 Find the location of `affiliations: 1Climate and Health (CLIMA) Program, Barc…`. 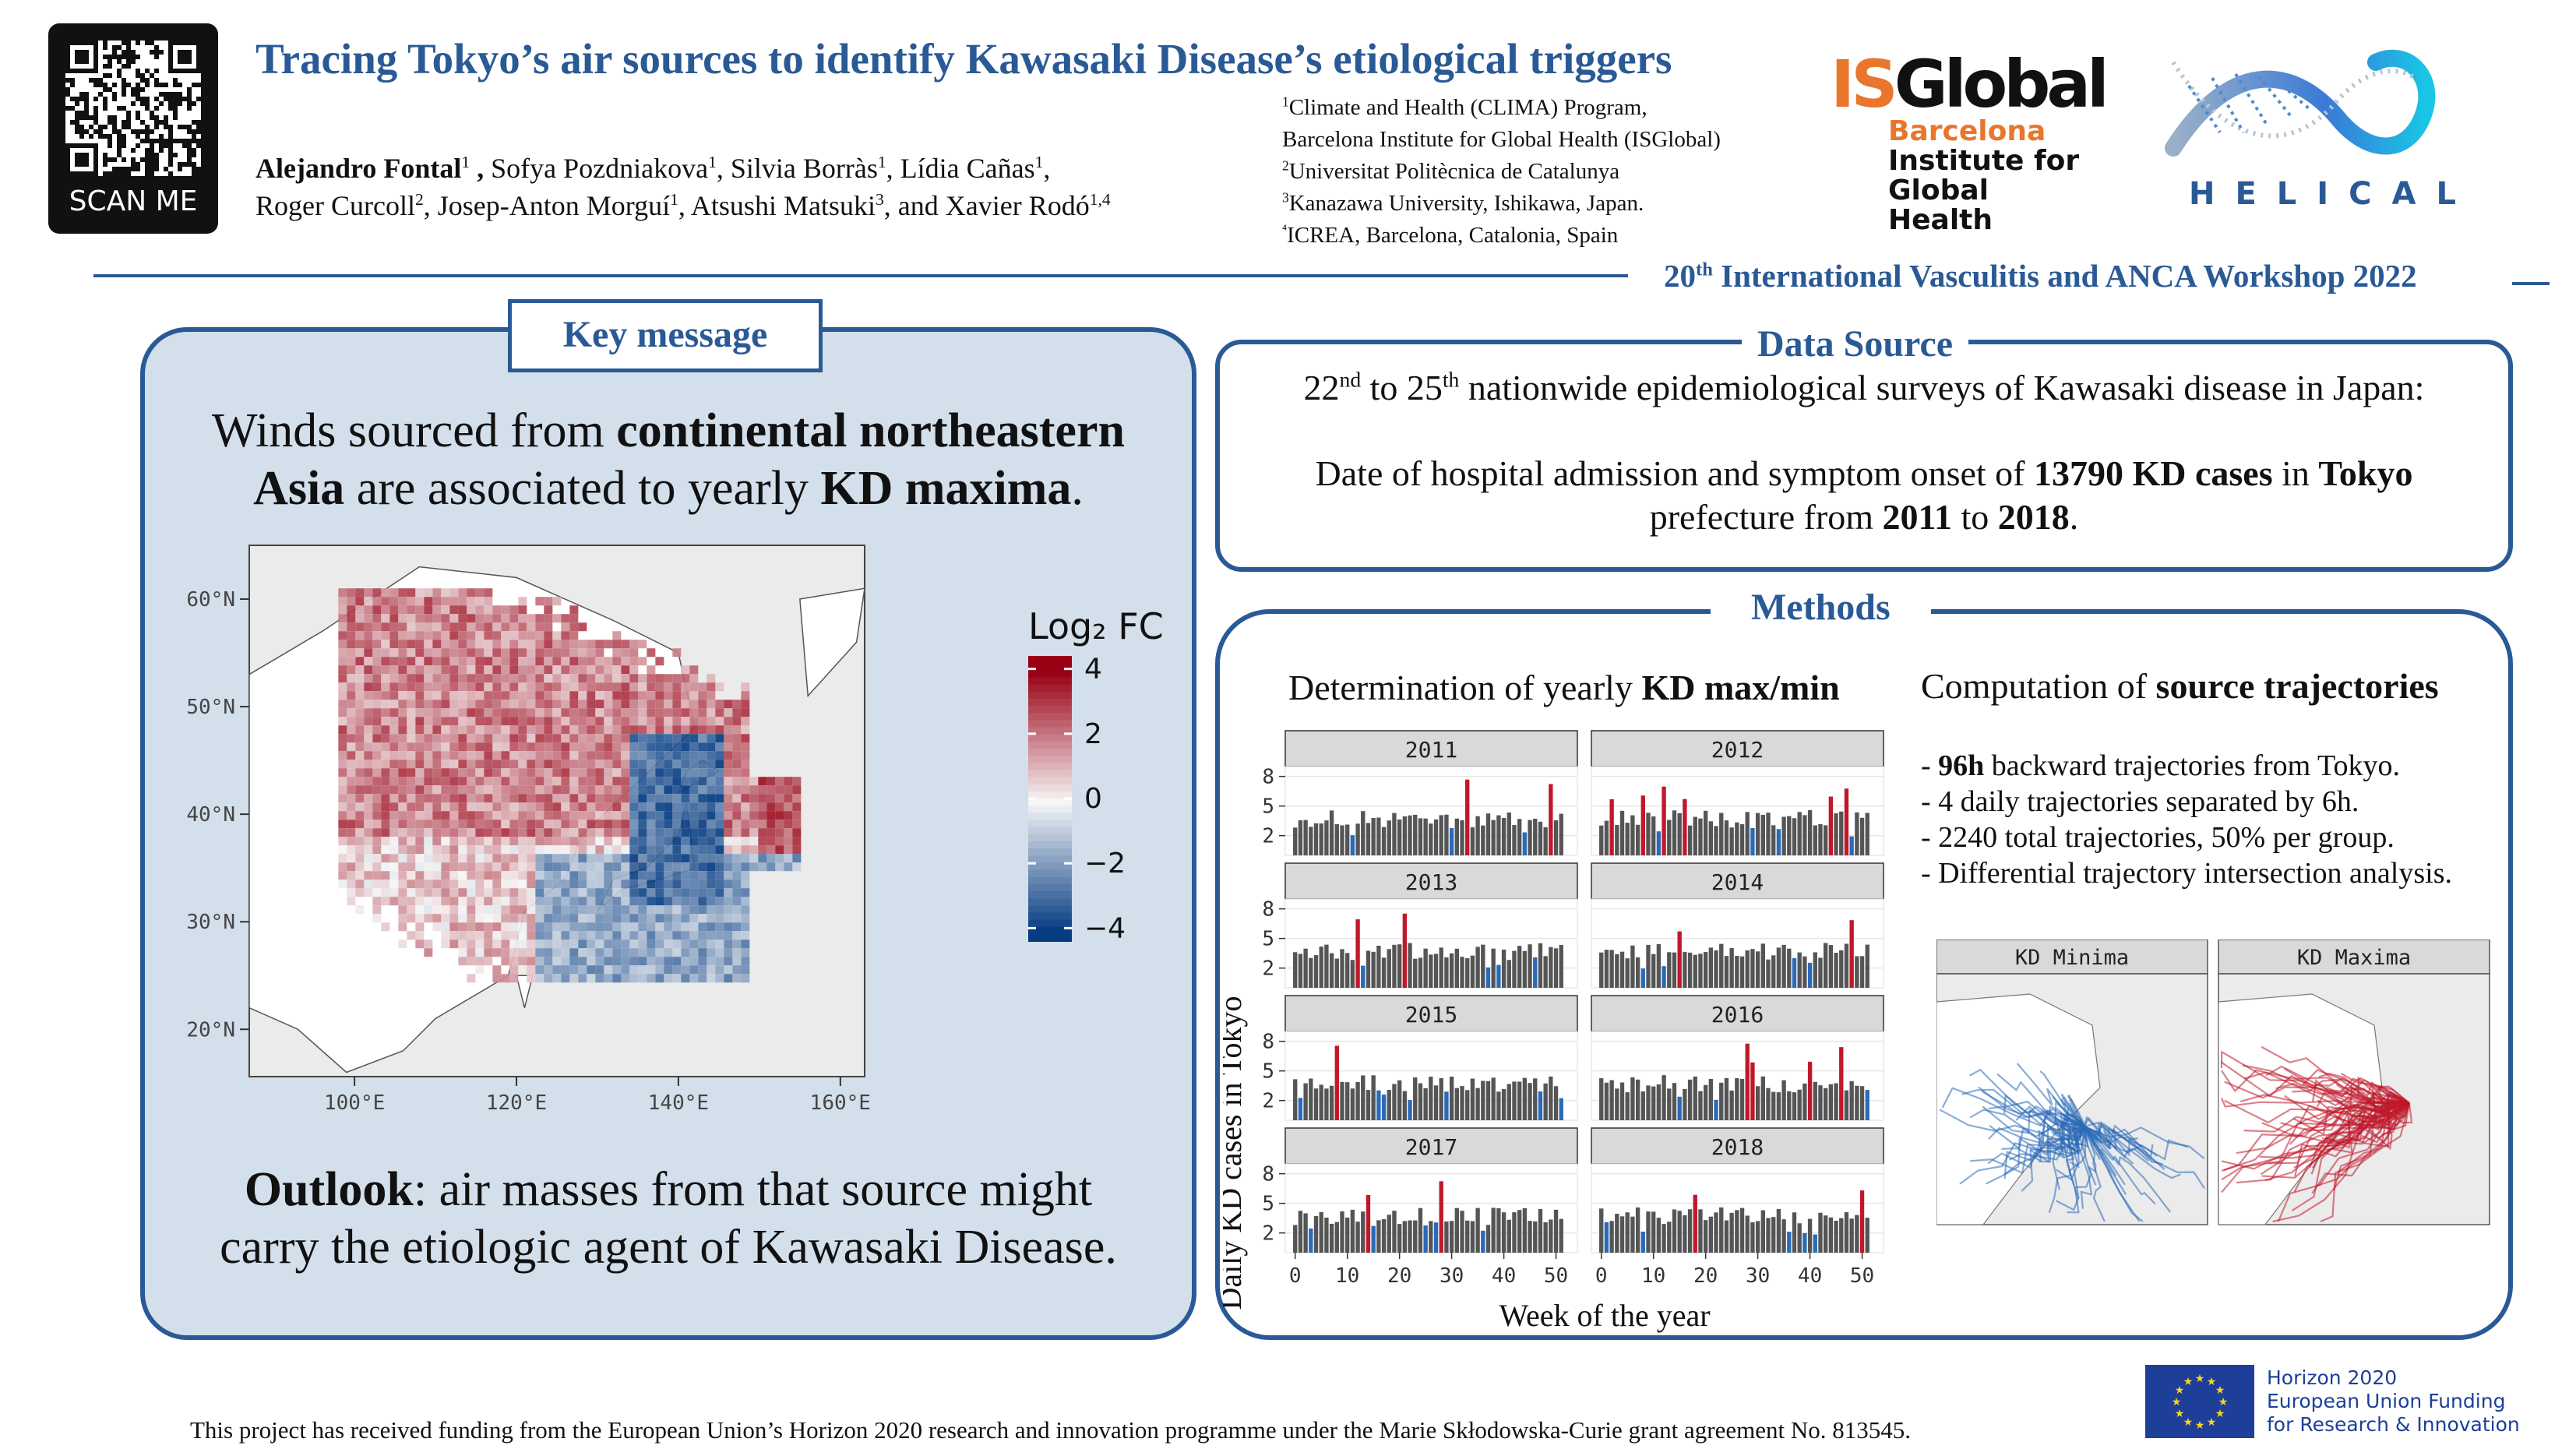

affiliations: 1Climate and Health (CLIMA) Program, Barc… is located at coordinates (1501, 172).